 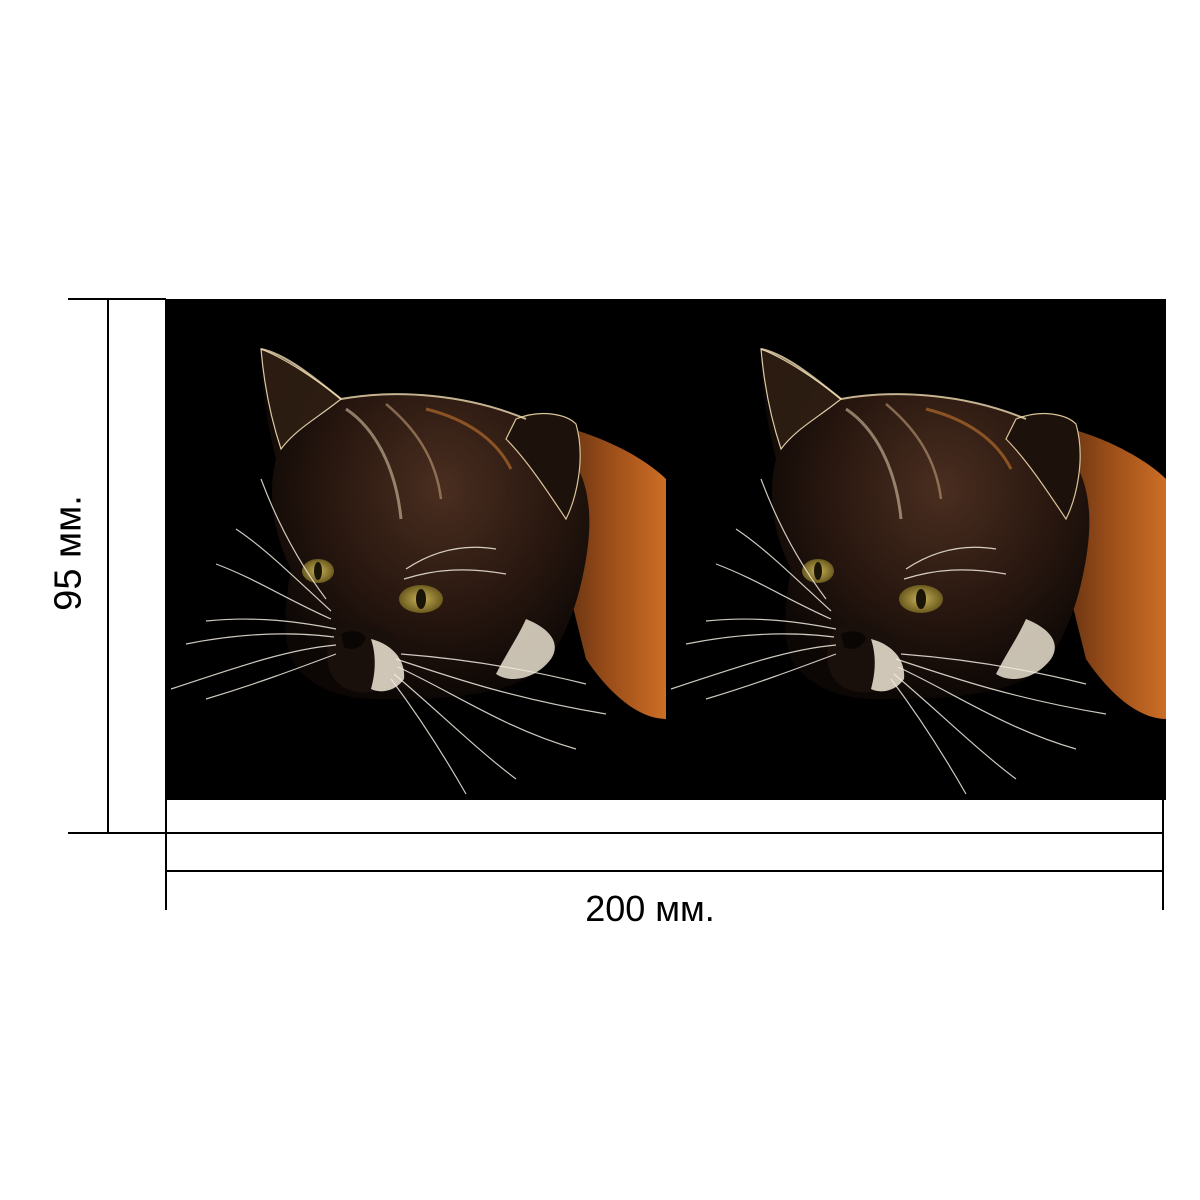 I want to click on height-dimension-label: 95 мм., so click(x=68, y=553).